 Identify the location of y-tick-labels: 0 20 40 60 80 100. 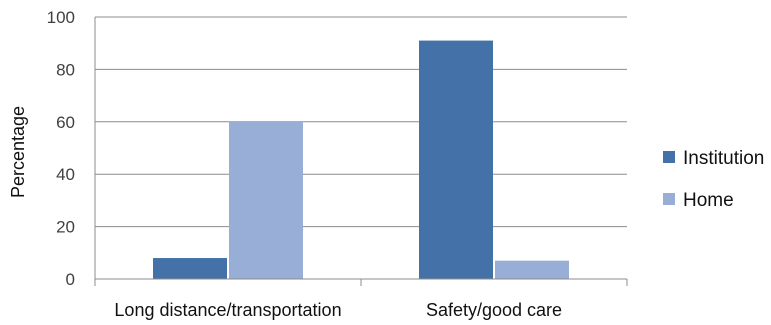
(61, 148).